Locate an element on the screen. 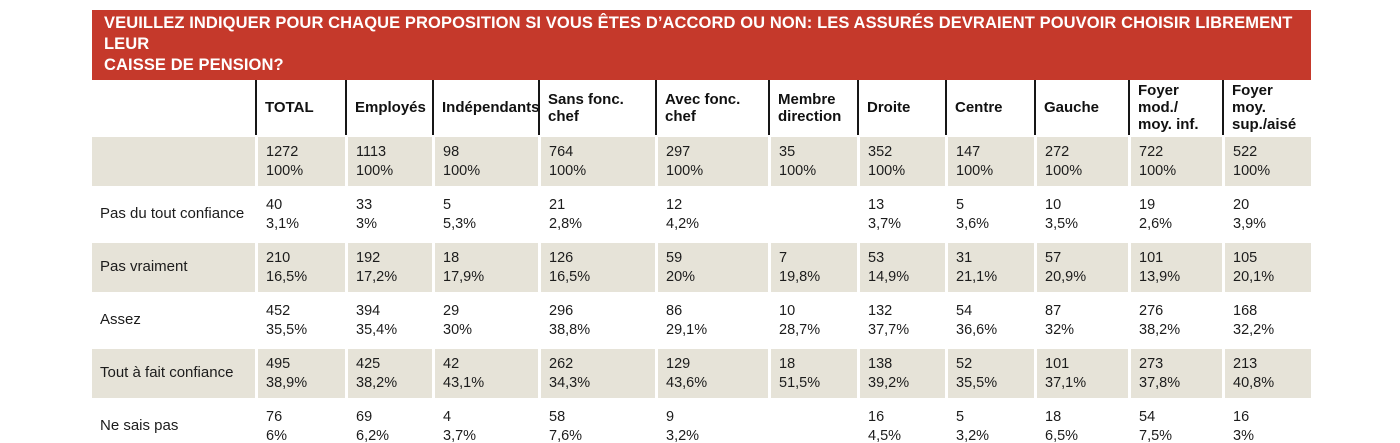  cell-percent: 16,5% is located at coordinates (570, 277).